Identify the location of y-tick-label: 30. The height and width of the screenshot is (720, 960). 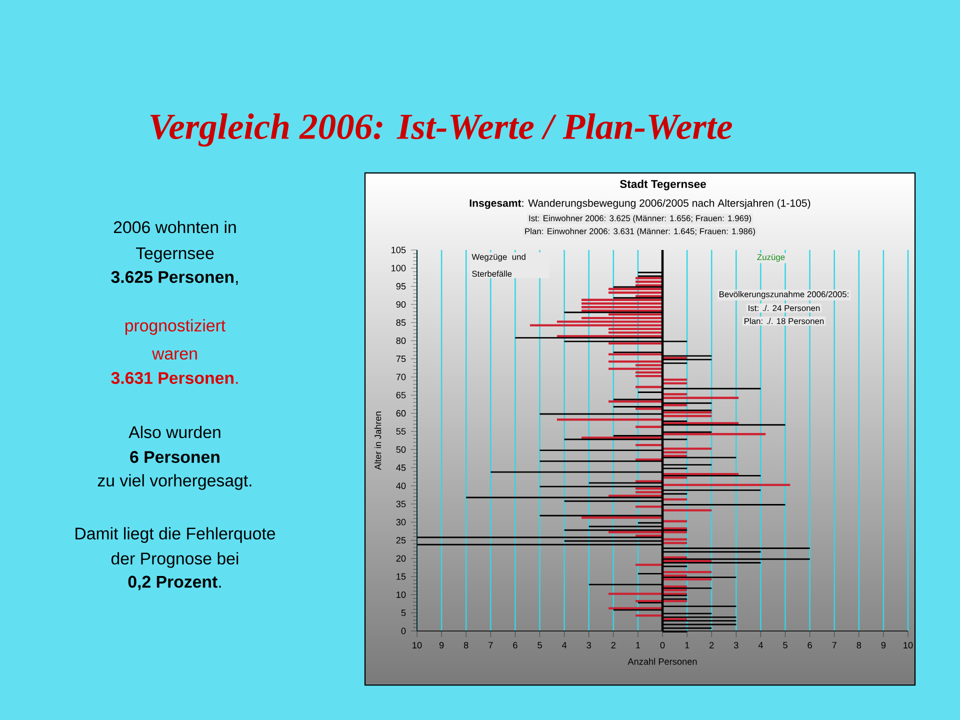
(401, 522).